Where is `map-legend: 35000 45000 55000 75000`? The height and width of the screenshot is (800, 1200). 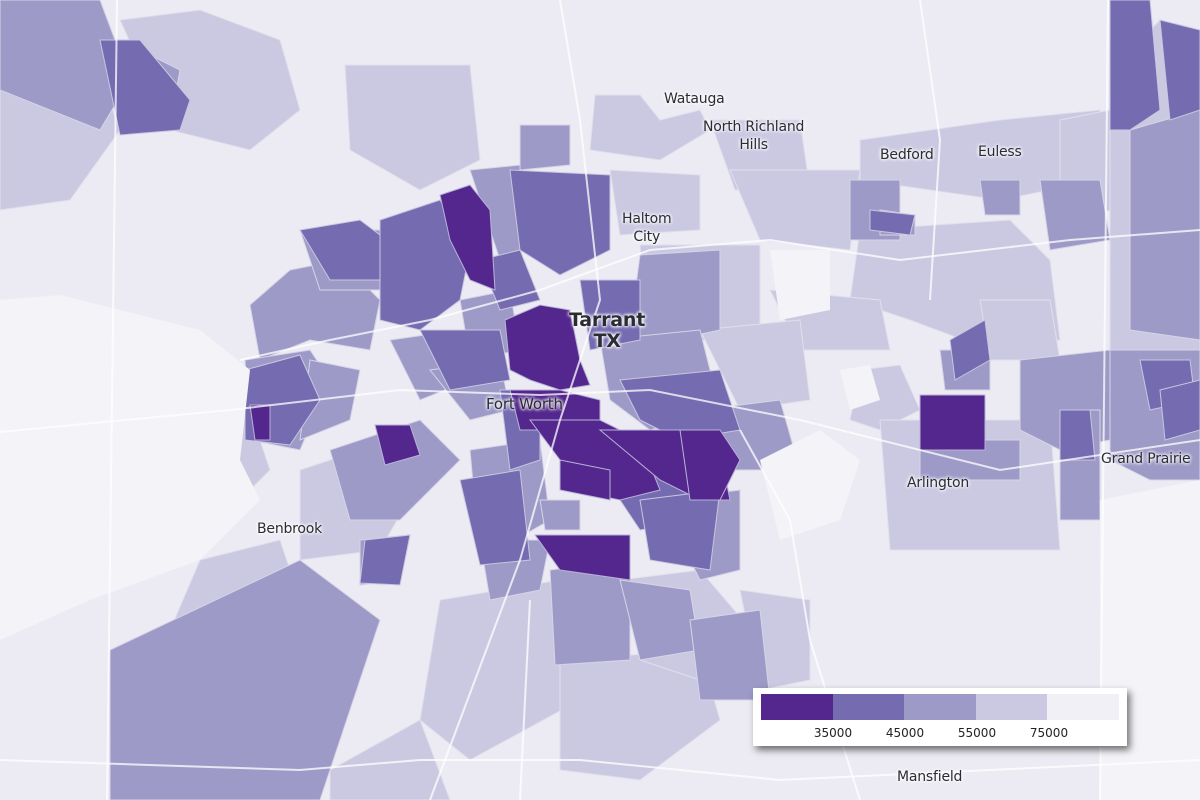
map-legend: 35000 45000 55000 75000 is located at coordinates (940, 717).